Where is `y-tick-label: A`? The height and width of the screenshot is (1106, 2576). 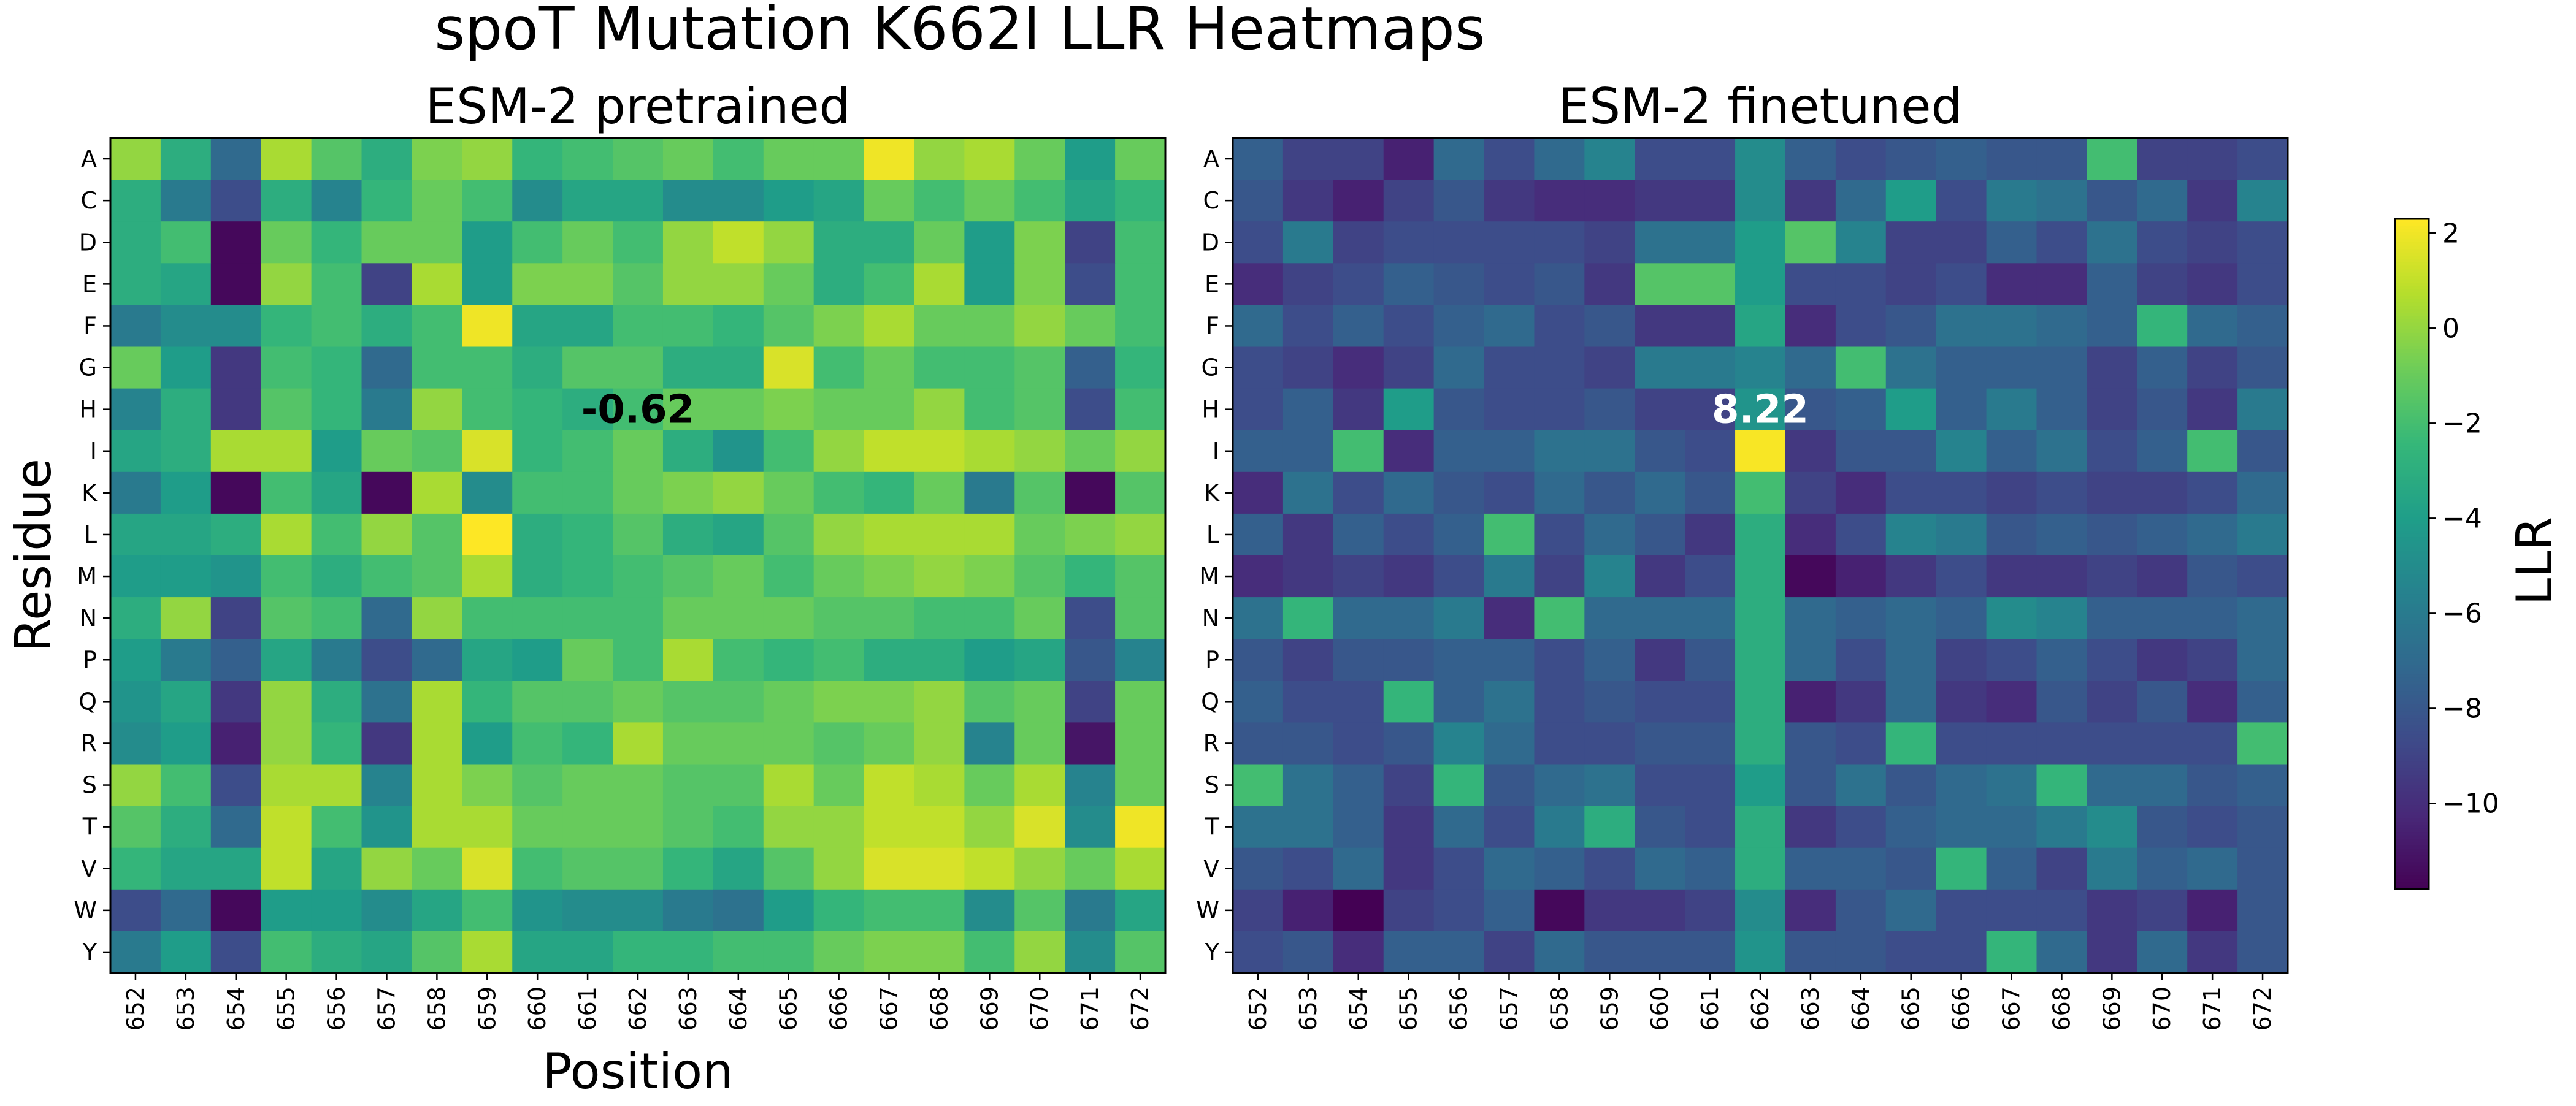 y-tick-label: A is located at coordinates (89, 158).